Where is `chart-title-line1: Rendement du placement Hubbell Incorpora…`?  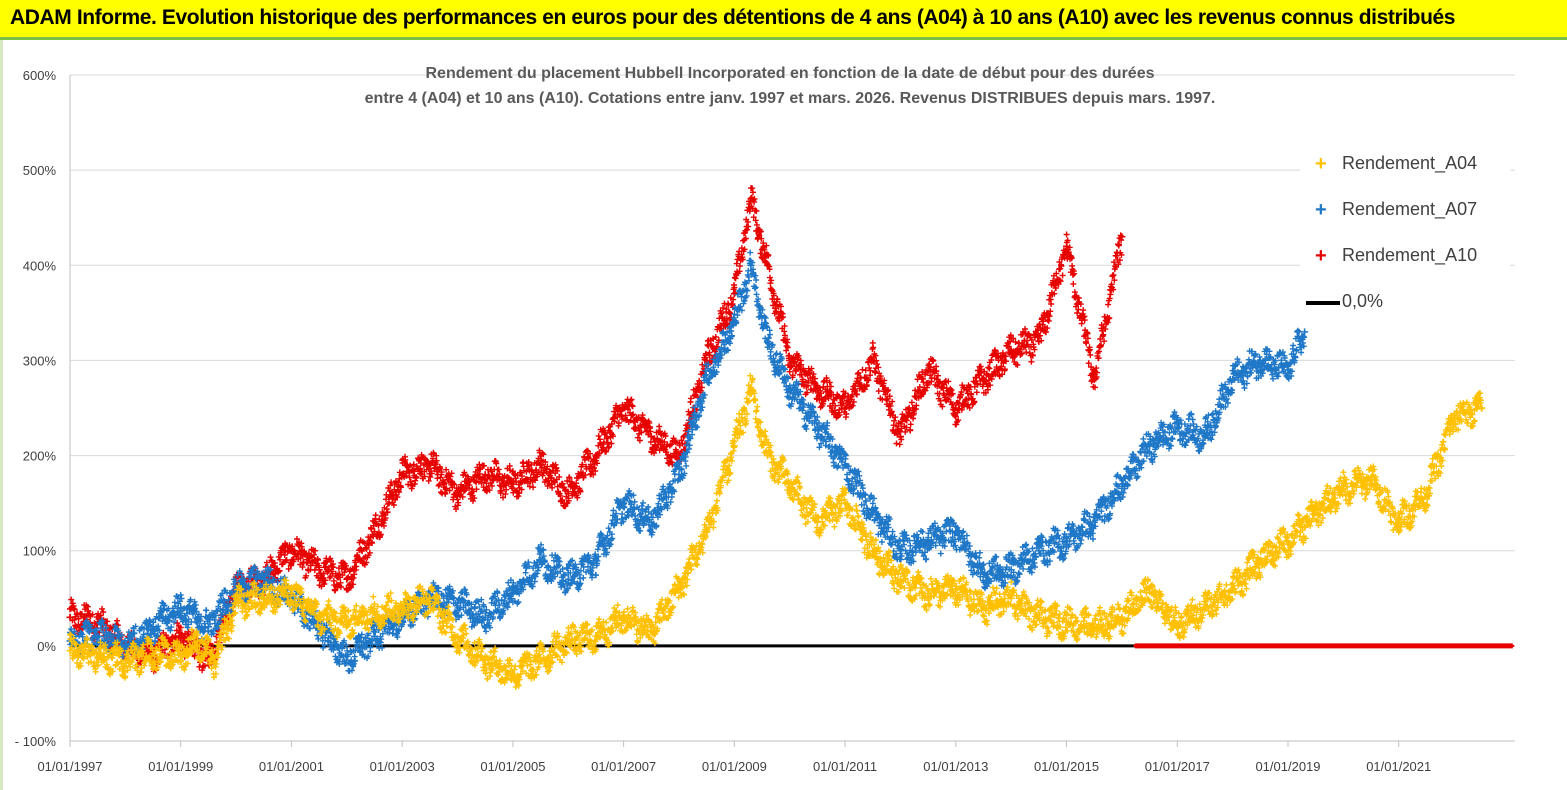 chart-title-line1: Rendement du placement Hubbell Incorpora… is located at coordinates (790, 73).